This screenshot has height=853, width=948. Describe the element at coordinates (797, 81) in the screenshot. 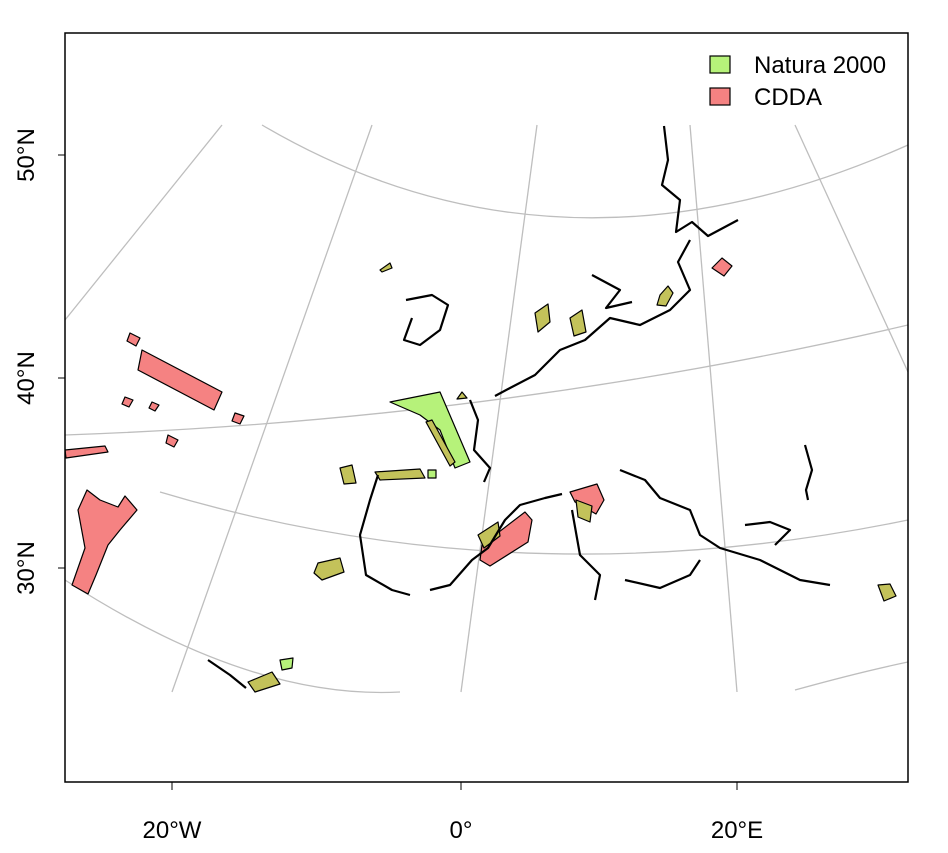

I see `legend: Natura 2000 CDDA` at that location.